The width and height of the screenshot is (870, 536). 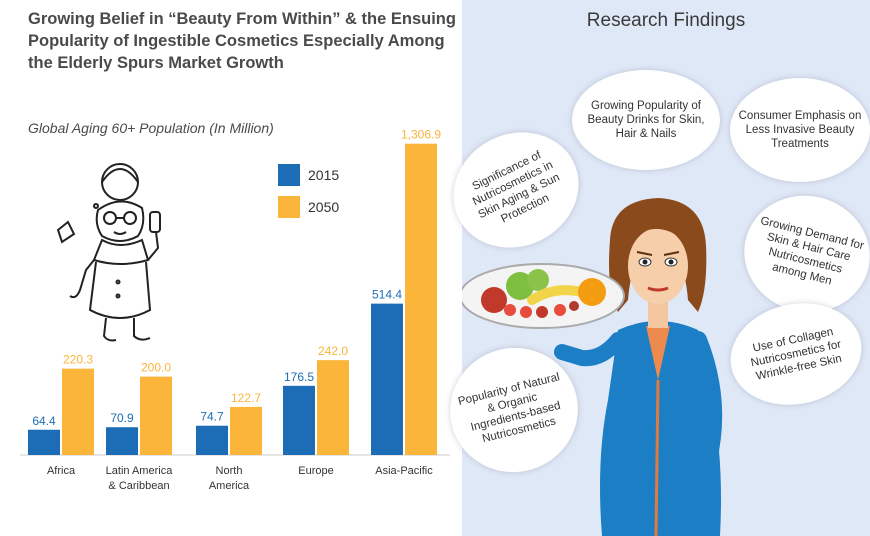 I want to click on data-label-2050-0: 220.3, so click(x=78, y=360).